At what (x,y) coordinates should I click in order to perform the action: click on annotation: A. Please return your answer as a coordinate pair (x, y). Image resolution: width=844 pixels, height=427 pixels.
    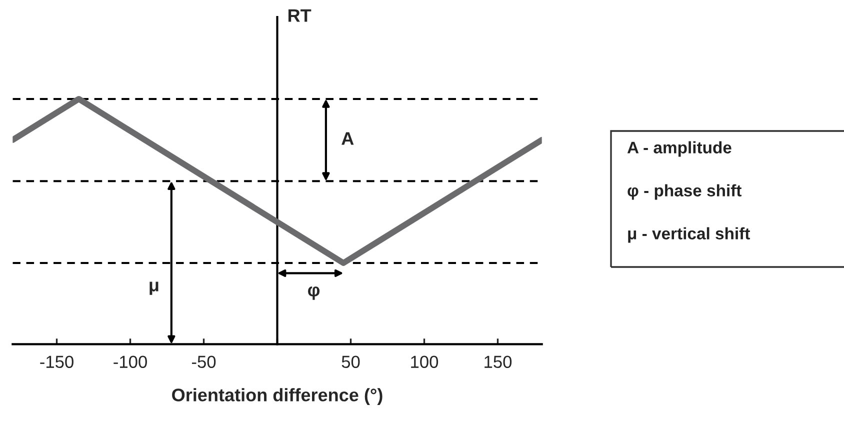
    Looking at the image, I should click on (348, 138).